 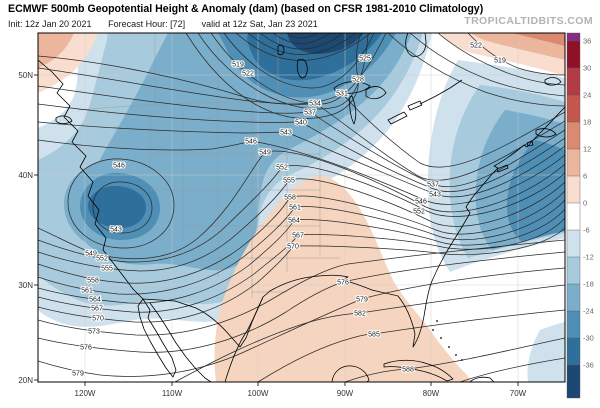 I want to click on svg-text: 585, so click(x=374, y=335).